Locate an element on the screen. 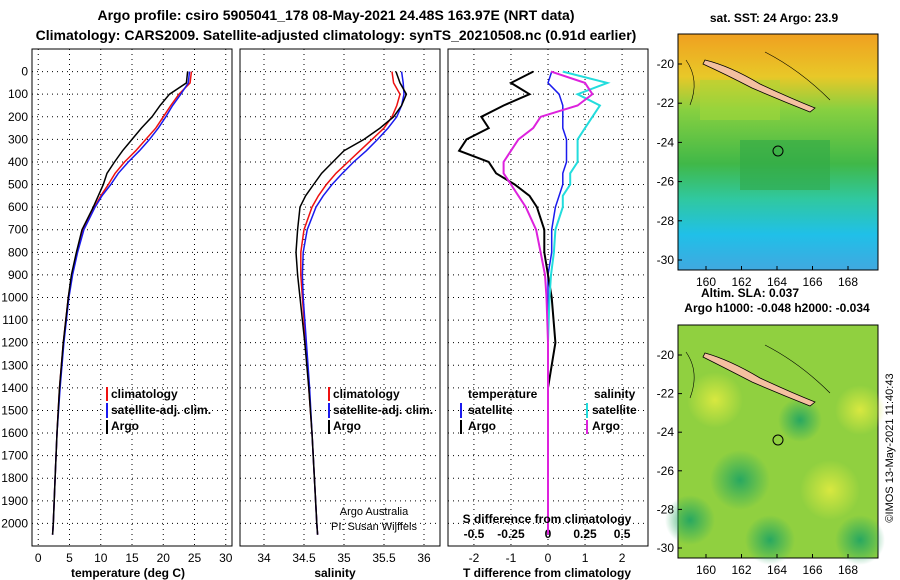  depth-tick-label: 1900 is located at coordinates (14, 501).